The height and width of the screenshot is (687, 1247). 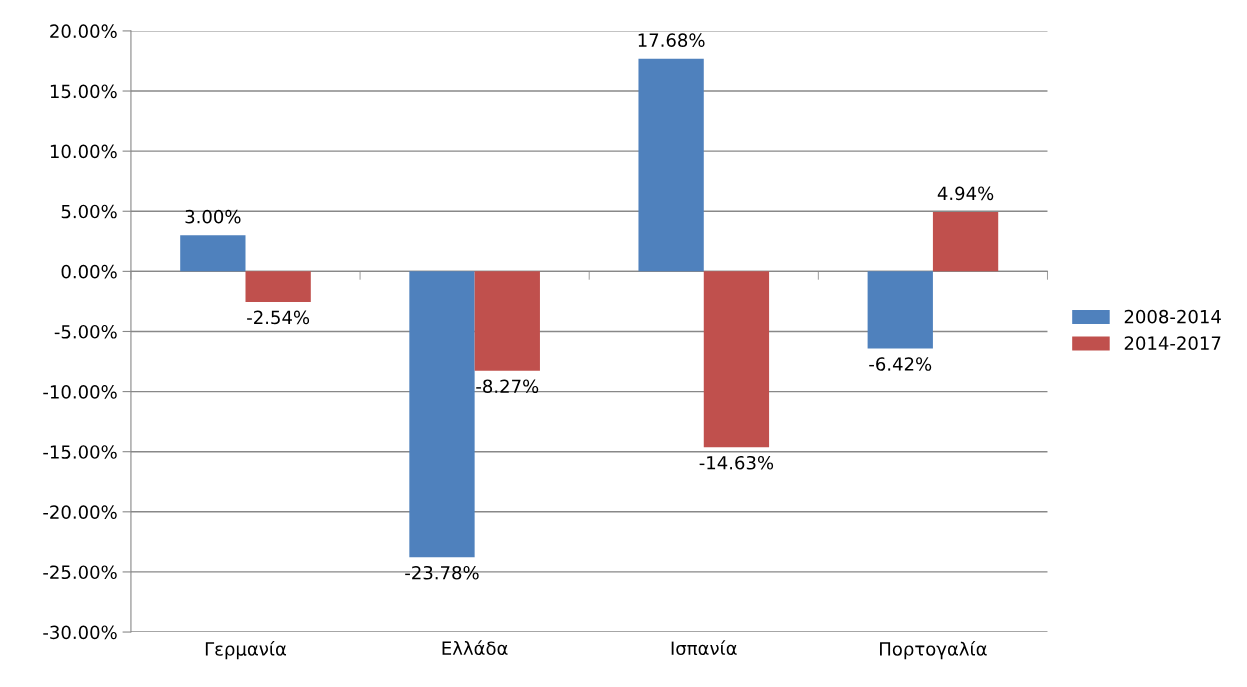 What do you see at coordinates (900, 364) in the screenshot?
I see `data-label: -6.42%` at bounding box center [900, 364].